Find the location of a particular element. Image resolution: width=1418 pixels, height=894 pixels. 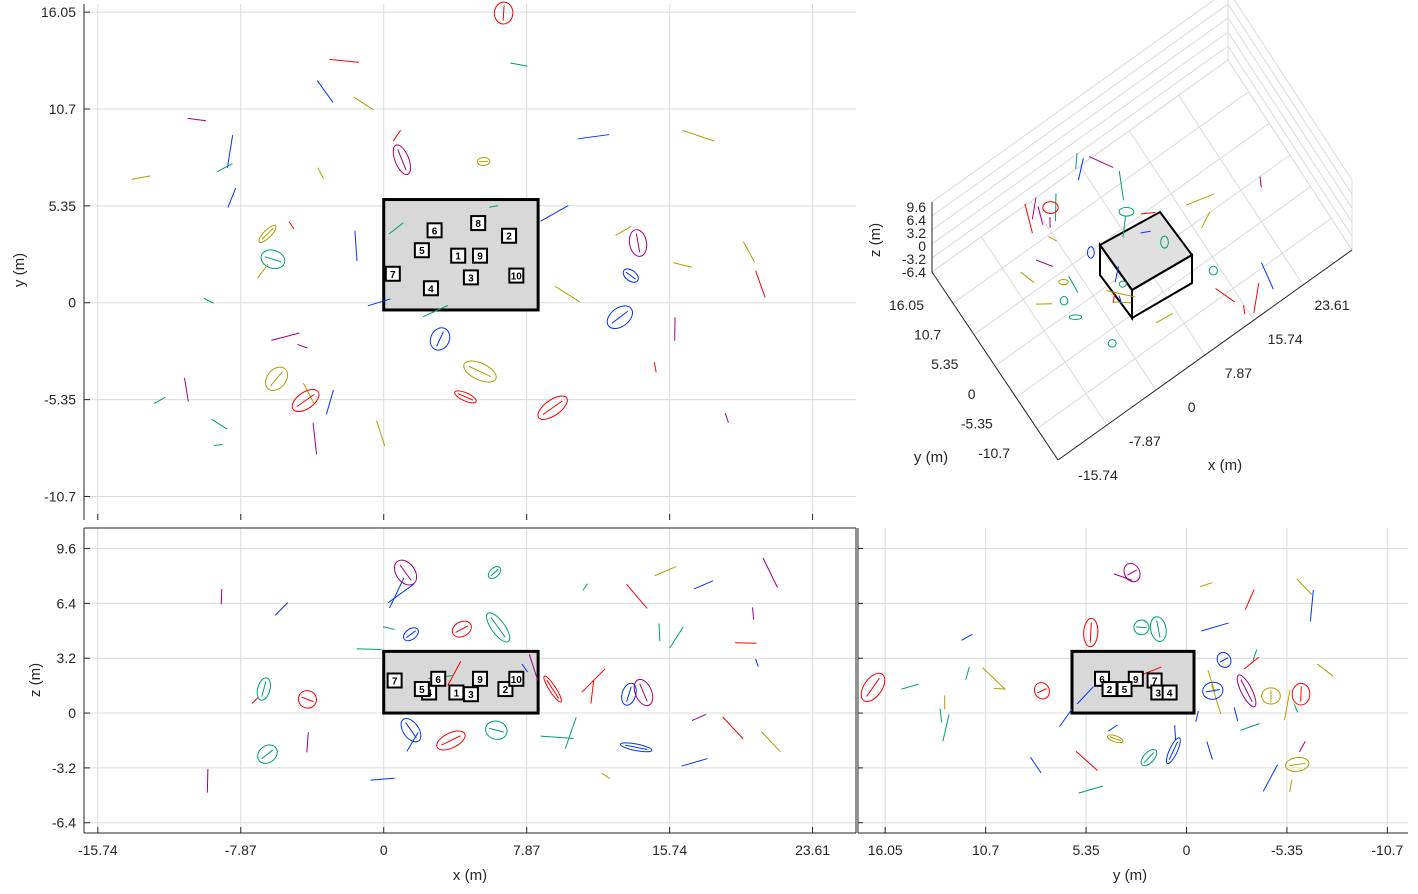

3d-plot-ytick-label: 0 is located at coordinates (972, 394).